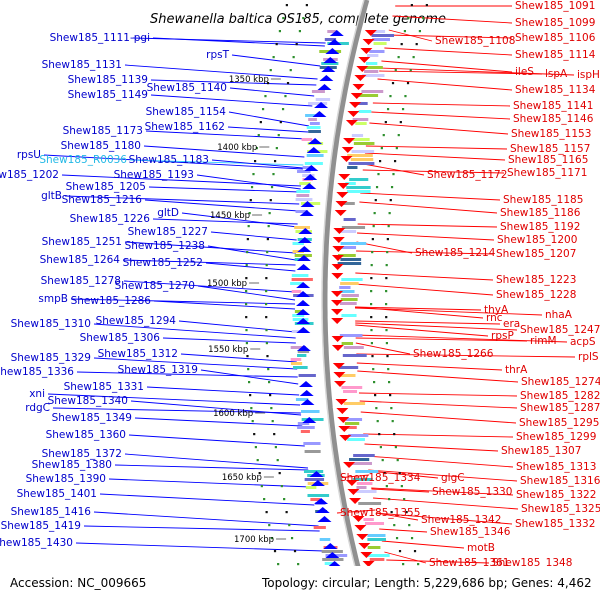 The height and width of the screenshot is (600, 600). What do you see at coordinates (555, 6) in the screenshot?
I see `right-gene-label: Shew185_1091` at bounding box center [555, 6].